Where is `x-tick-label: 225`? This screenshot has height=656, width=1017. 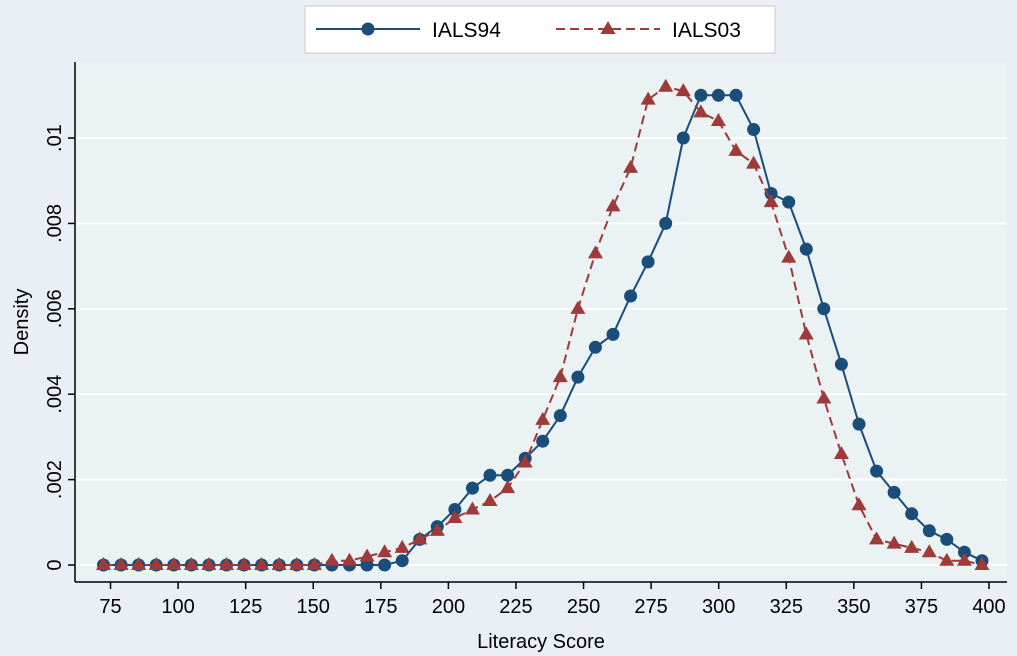
x-tick-label: 225 is located at coordinates (515, 607).